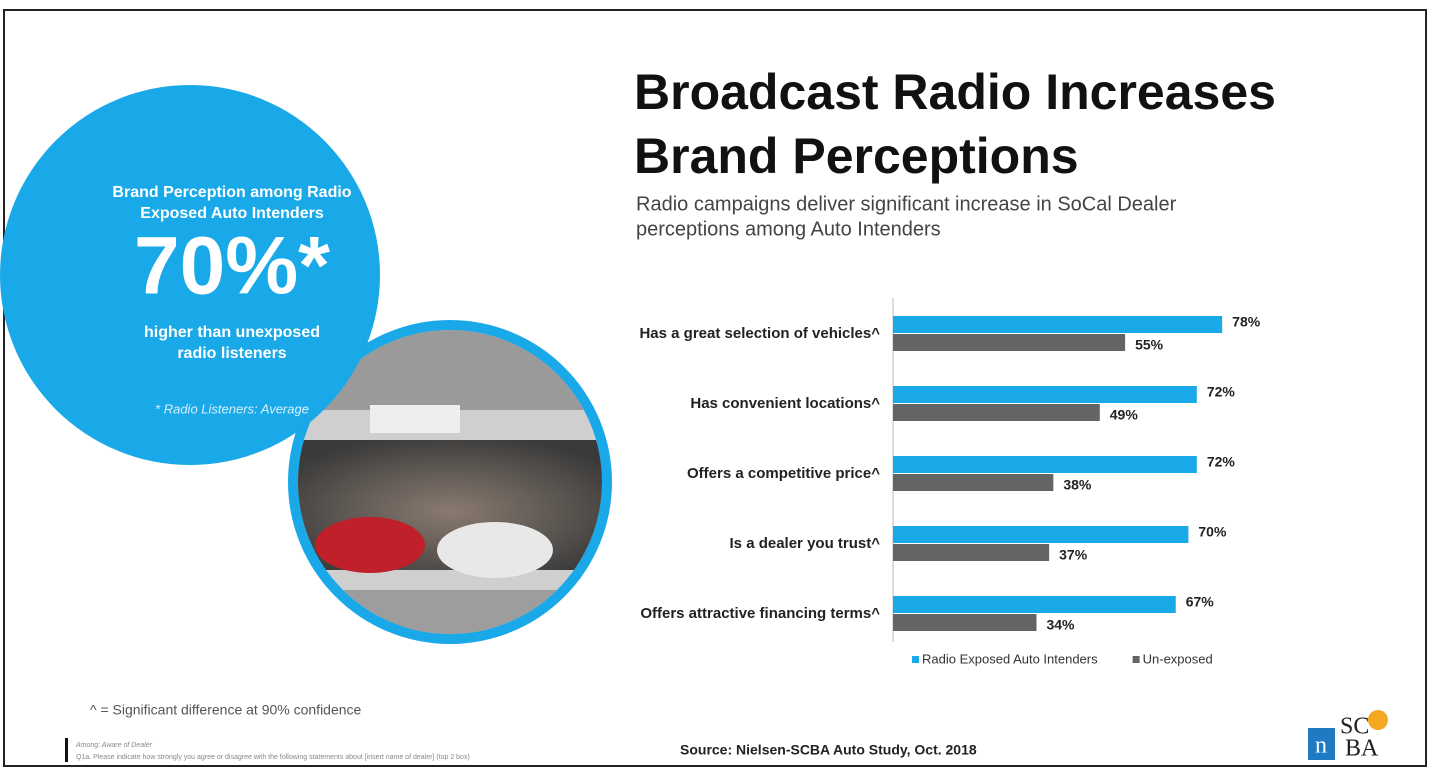  Describe the element at coordinates (232, 266) in the screenshot. I see `callout-number: 70%*` at that location.